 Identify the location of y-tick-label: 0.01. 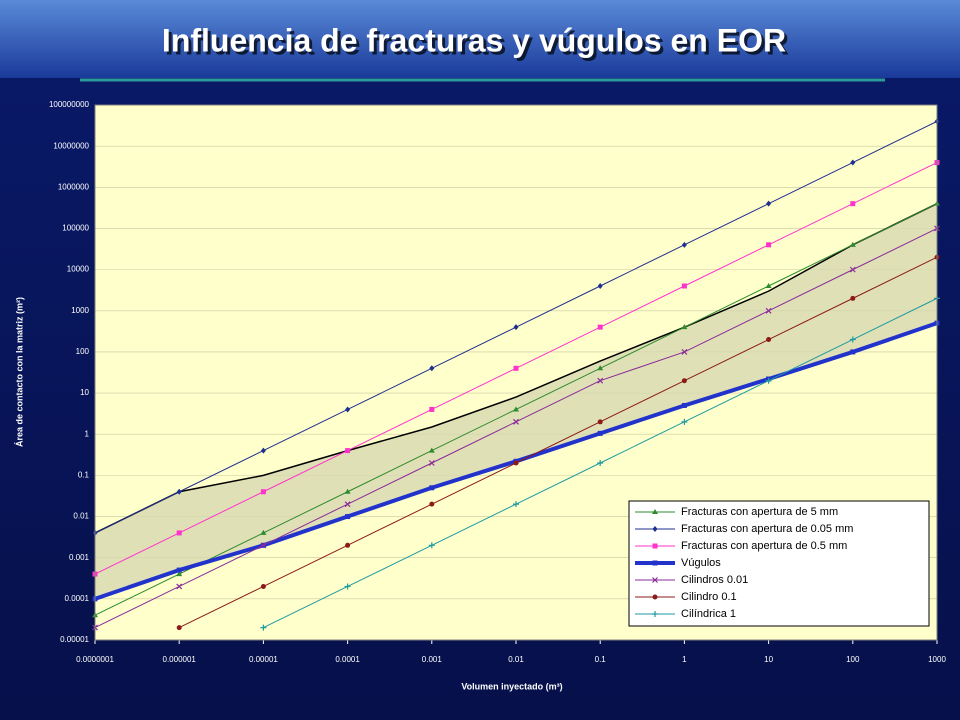
(81, 516).